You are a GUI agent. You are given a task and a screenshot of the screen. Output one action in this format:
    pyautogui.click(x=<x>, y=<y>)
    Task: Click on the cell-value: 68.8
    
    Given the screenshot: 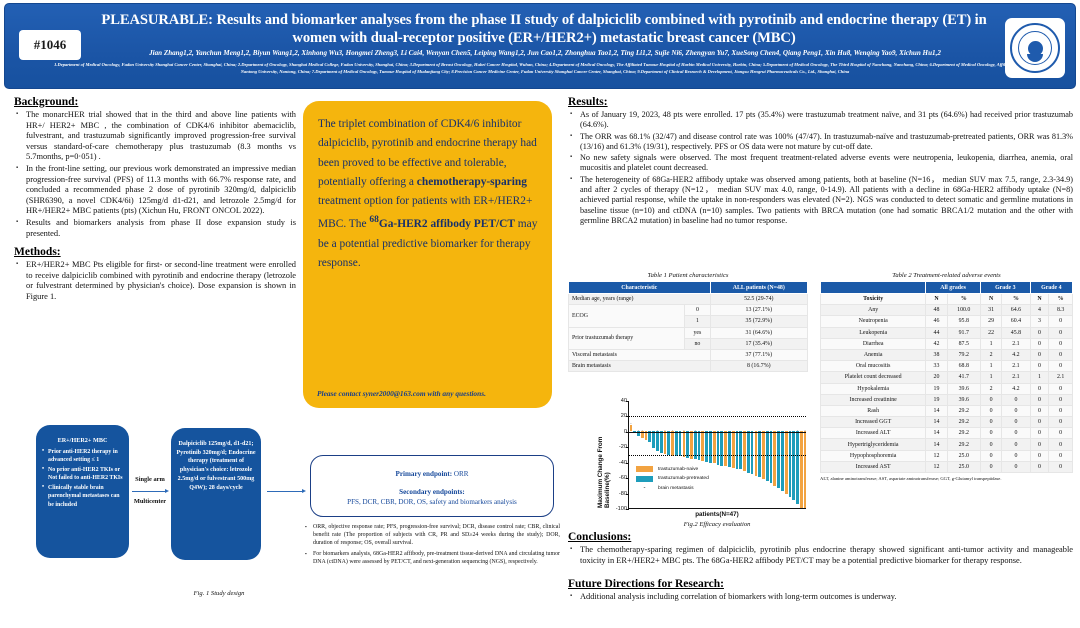 What is the action you would take?
    pyautogui.click(x=963, y=366)
    